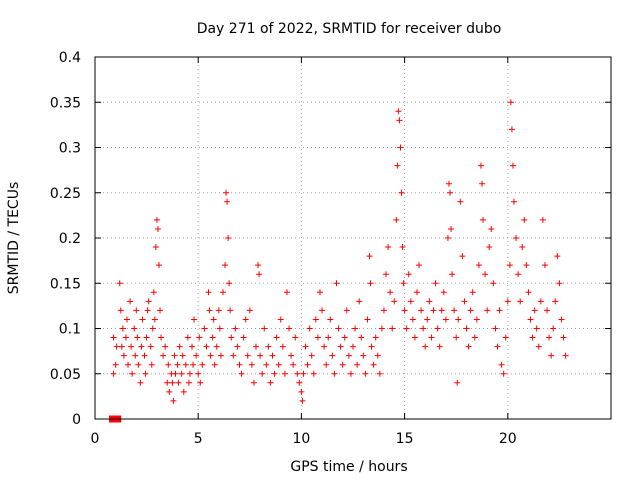  I want to click on y-tick-label: 0.4, so click(70, 58).